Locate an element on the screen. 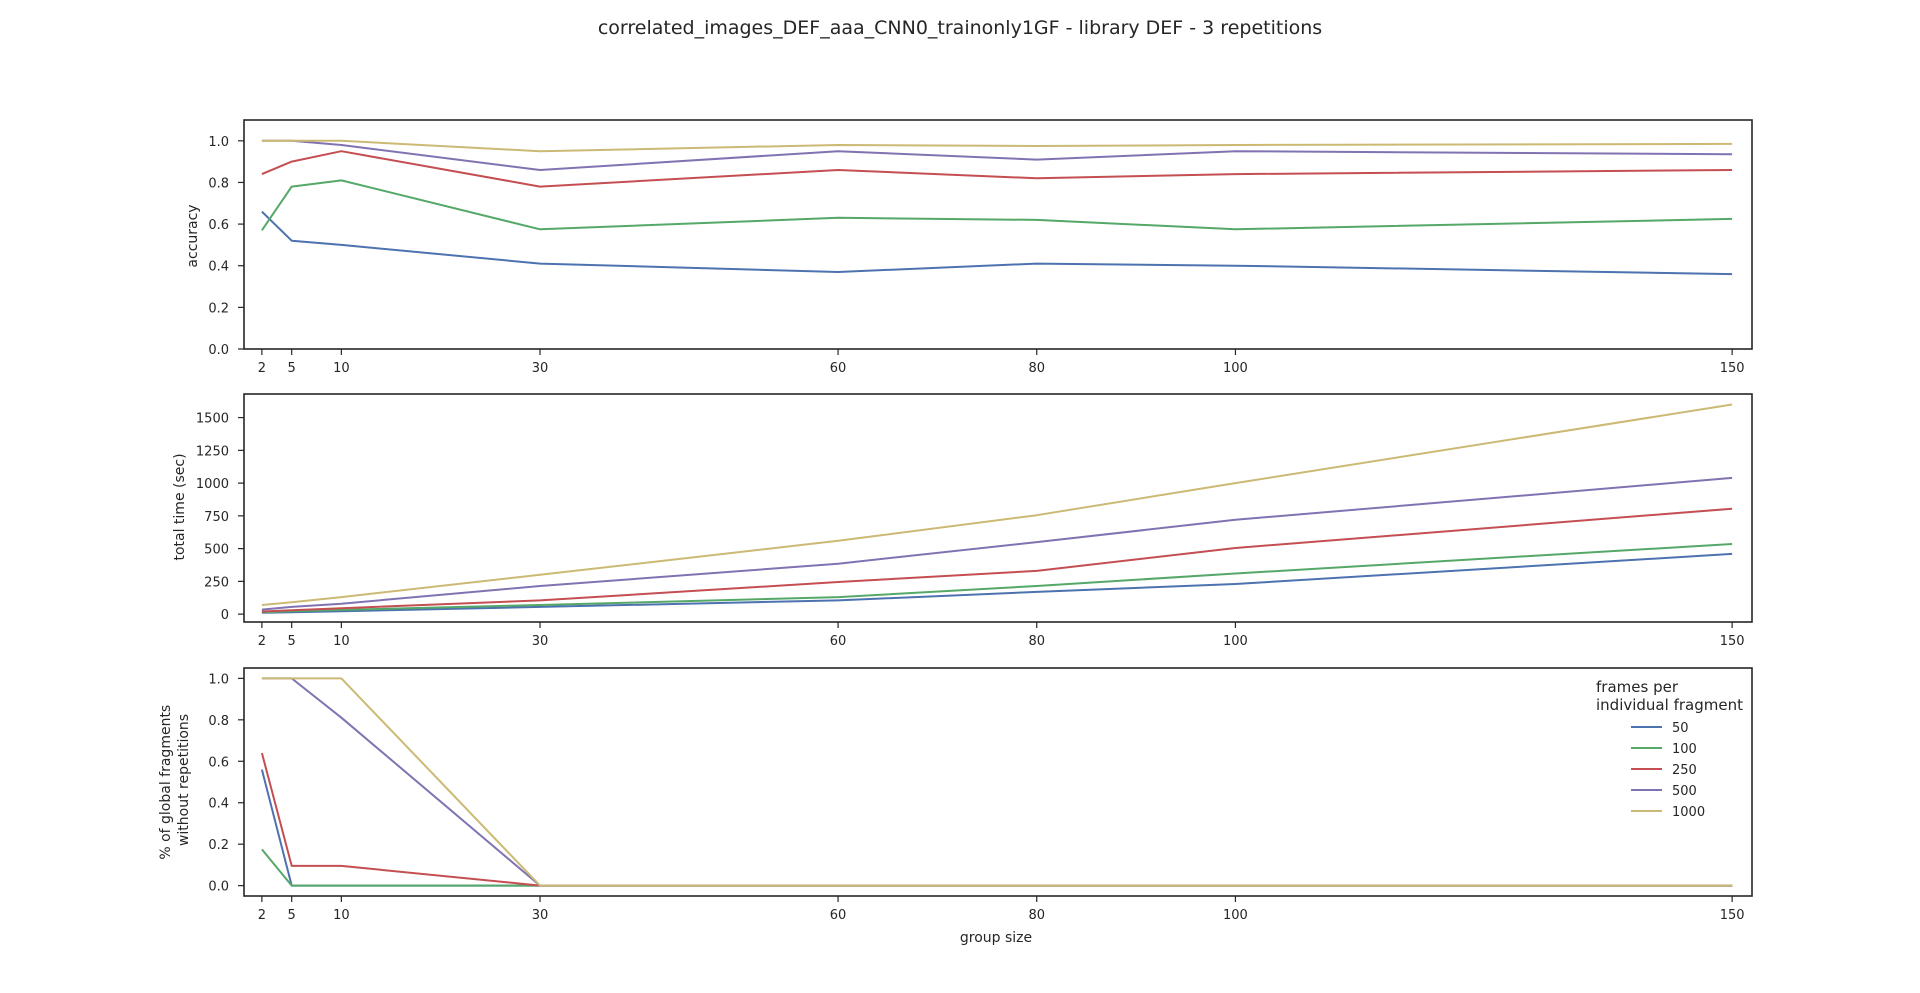  y-tick-label: 250 is located at coordinates (216, 582).